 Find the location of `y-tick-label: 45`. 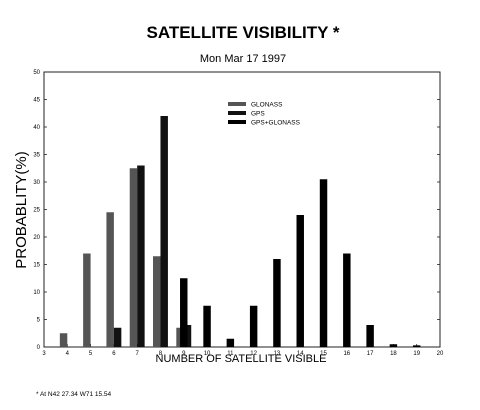

y-tick-label: 45 is located at coordinates (36, 101).